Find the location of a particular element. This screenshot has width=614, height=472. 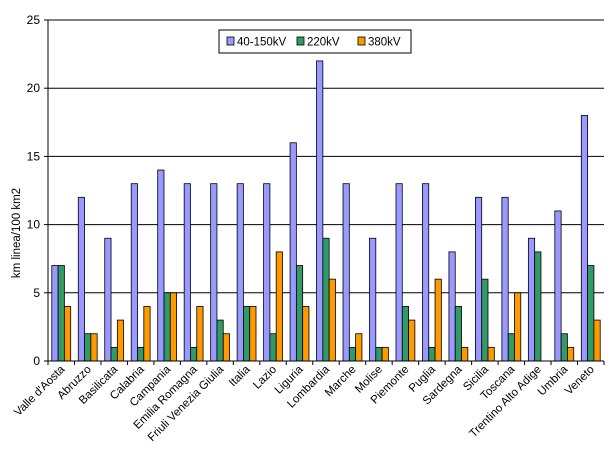

y-tick-labels: 0 5 10 15 20 25 is located at coordinates (34, 190).